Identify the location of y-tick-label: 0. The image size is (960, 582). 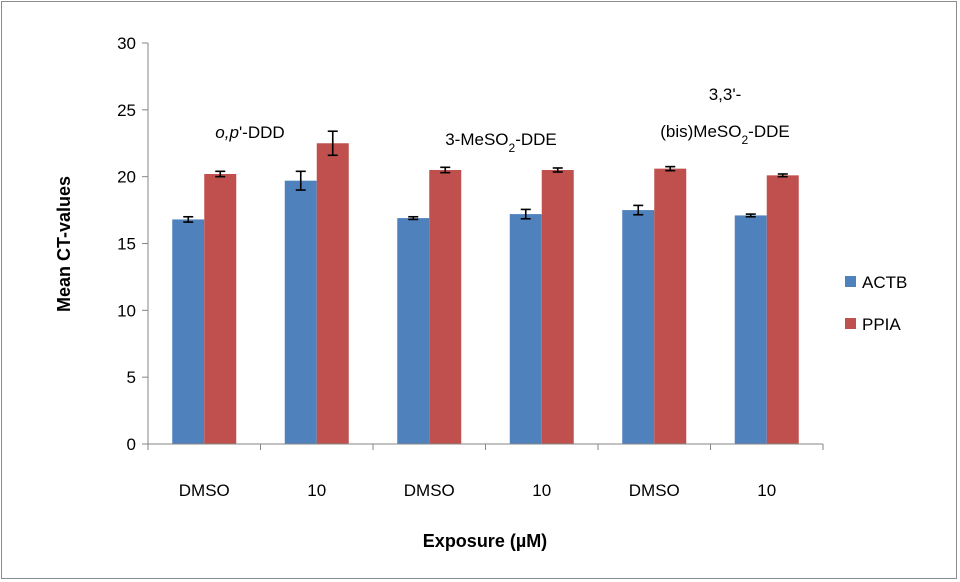
(131, 444).